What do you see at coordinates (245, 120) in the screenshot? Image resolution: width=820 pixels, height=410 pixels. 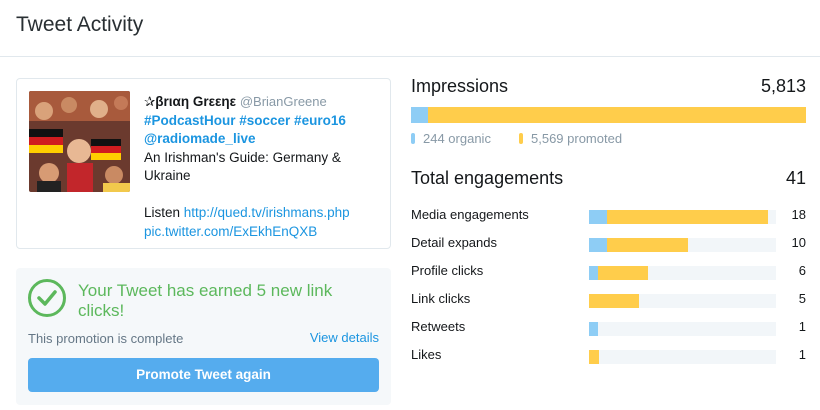 I see `tweet-hashtags: #PodcastHour #soccer #euro16` at bounding box center [245, 120].